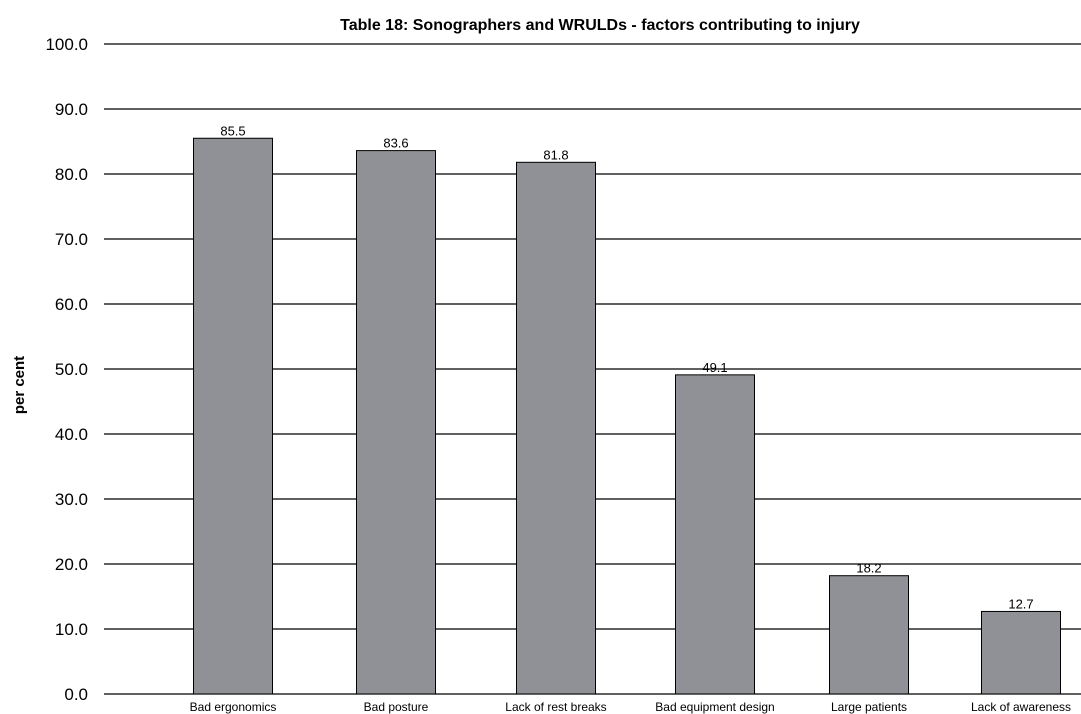 This screenshot has width=1081, height=714. Describe the element at coordinates (71, 564) in the screenshot. I see `y-tick-label: 20.0` at that location.